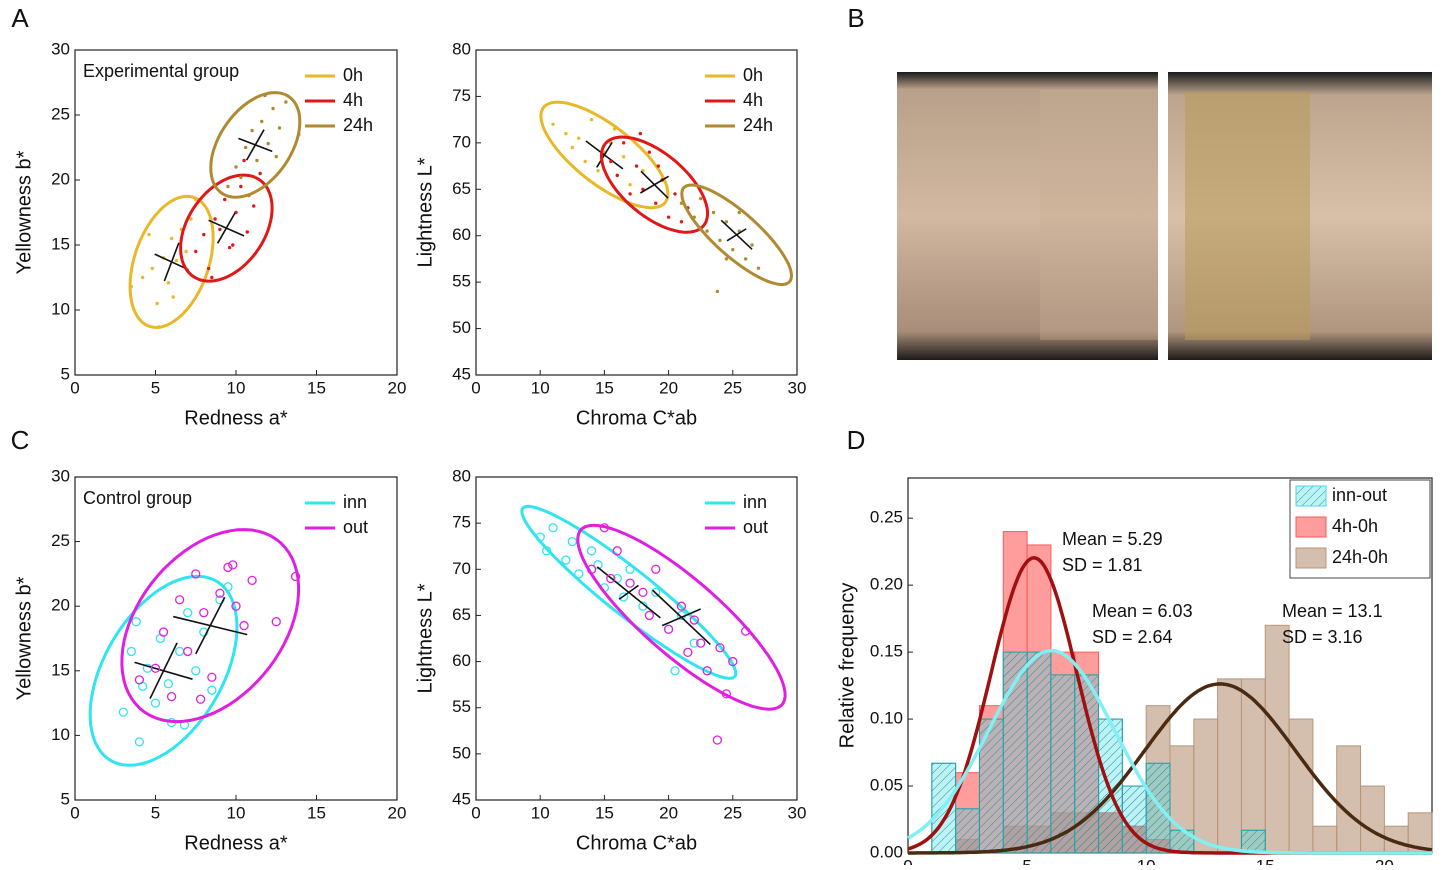 The width and height of the screenshot is (1444, 870). I want to click on y-tick-label: 20, so click(60, 605).